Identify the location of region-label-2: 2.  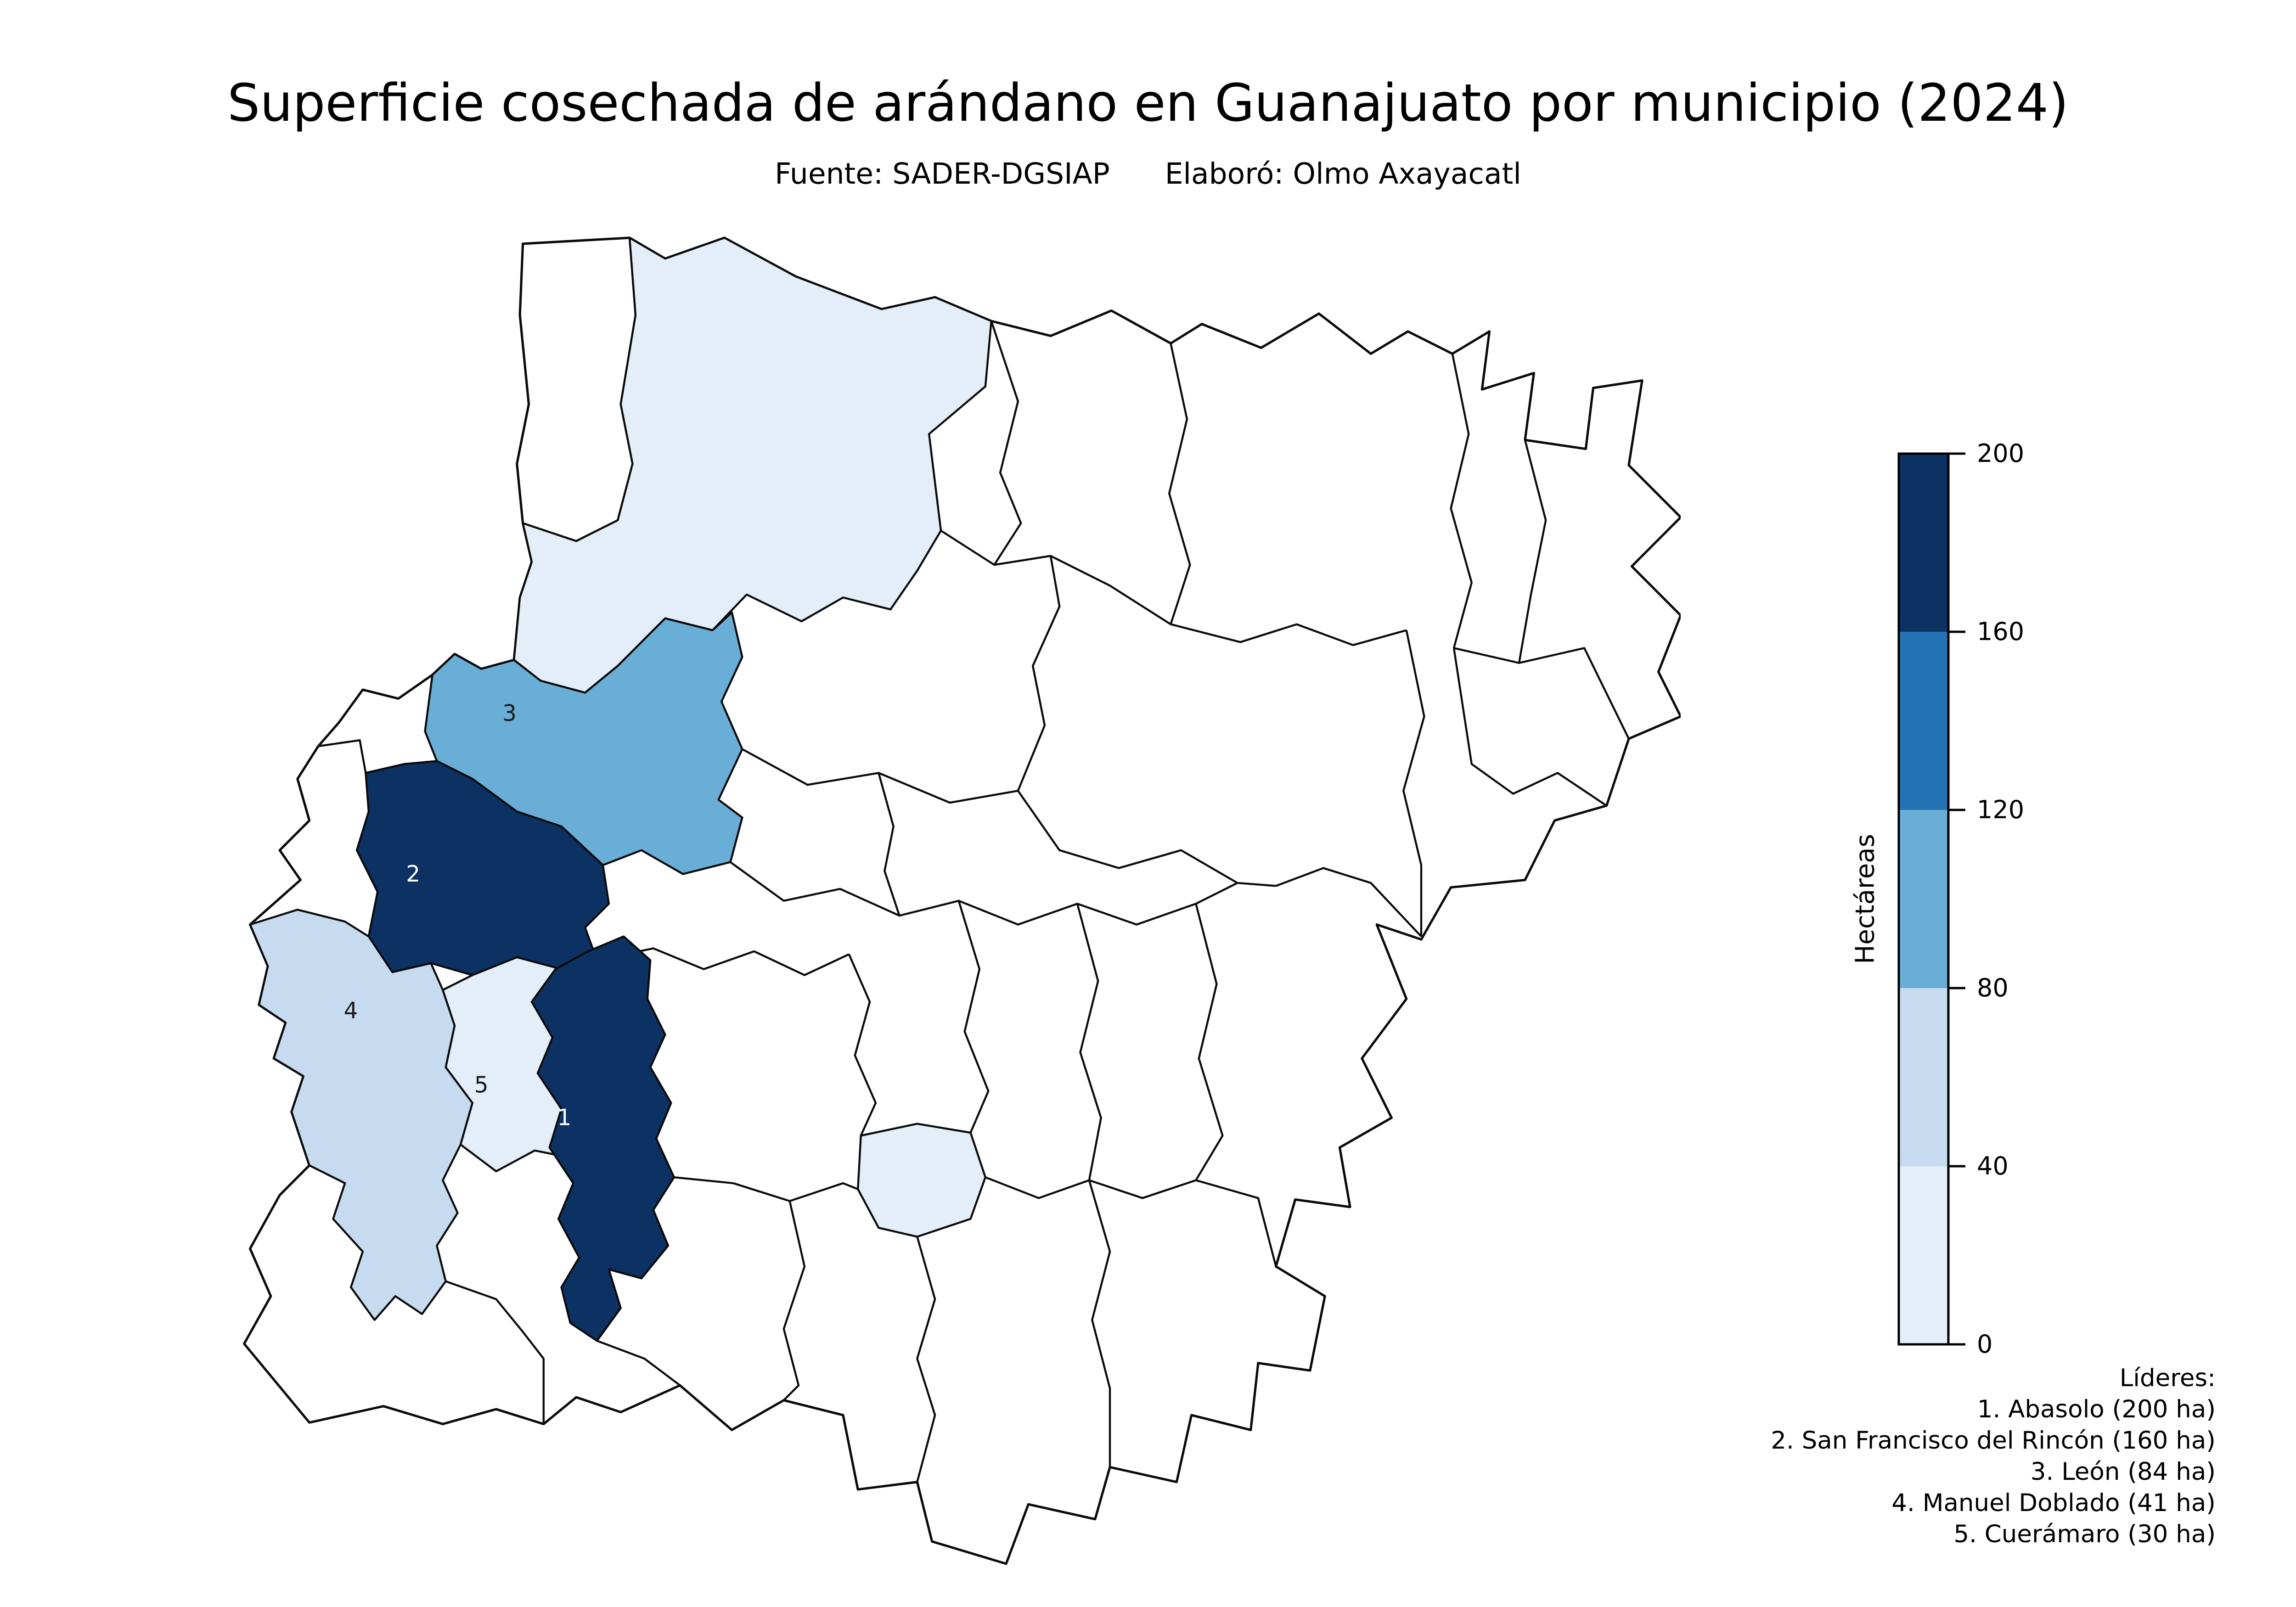
(413, 874).